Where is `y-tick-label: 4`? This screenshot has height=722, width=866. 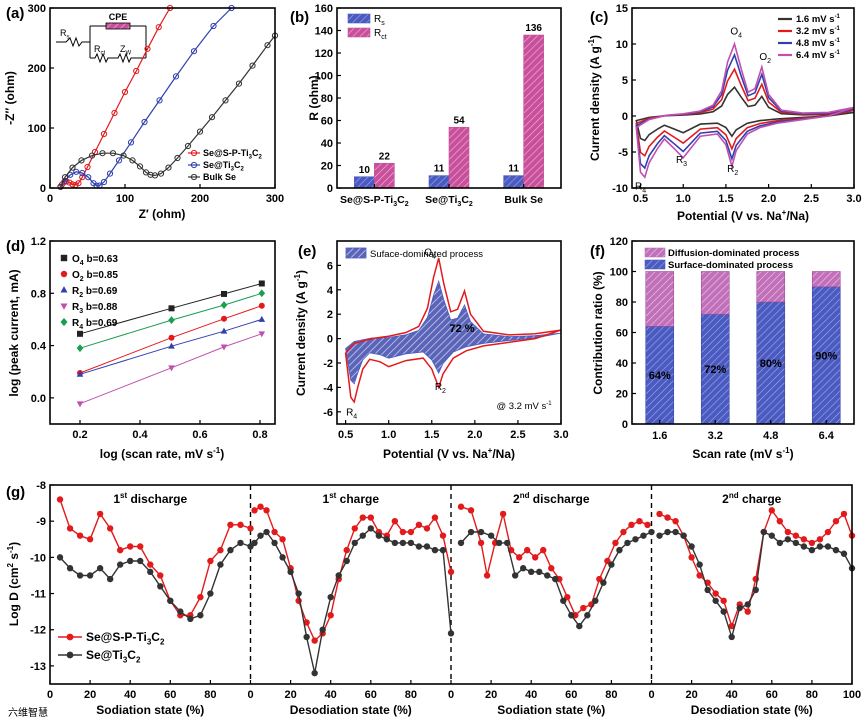
y-tick-label: 4 is located at coordinates (330, 291).